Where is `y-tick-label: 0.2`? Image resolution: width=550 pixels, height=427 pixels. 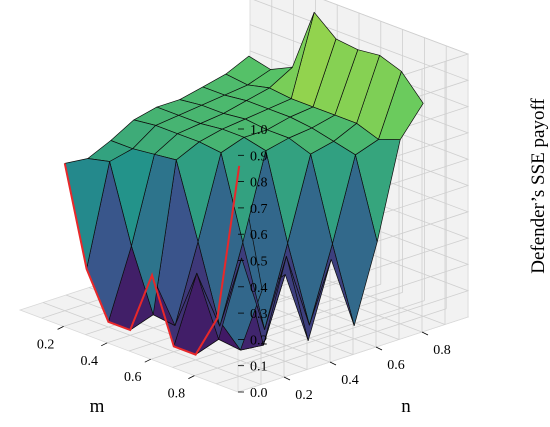 y-tick-label: 0.2 is located at coordinates (304, 395).